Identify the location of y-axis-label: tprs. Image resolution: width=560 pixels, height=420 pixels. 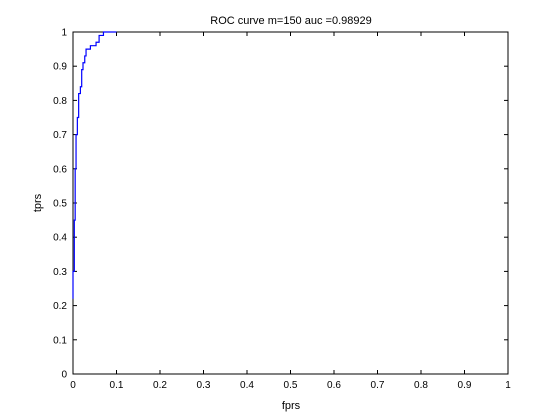
(38, 202).